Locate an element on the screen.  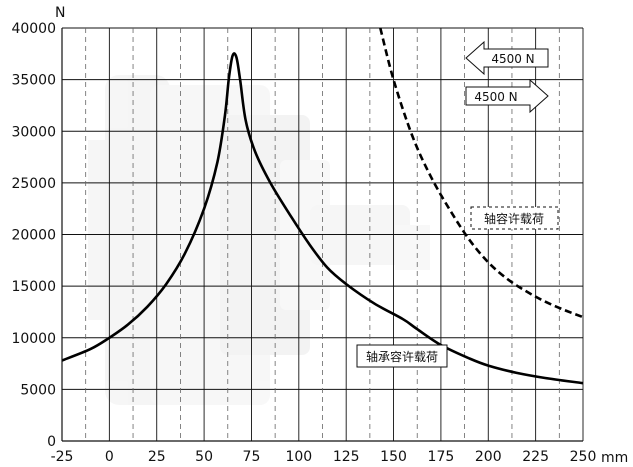
y-tick-label: 5000 is located at coordinates (38, 390).